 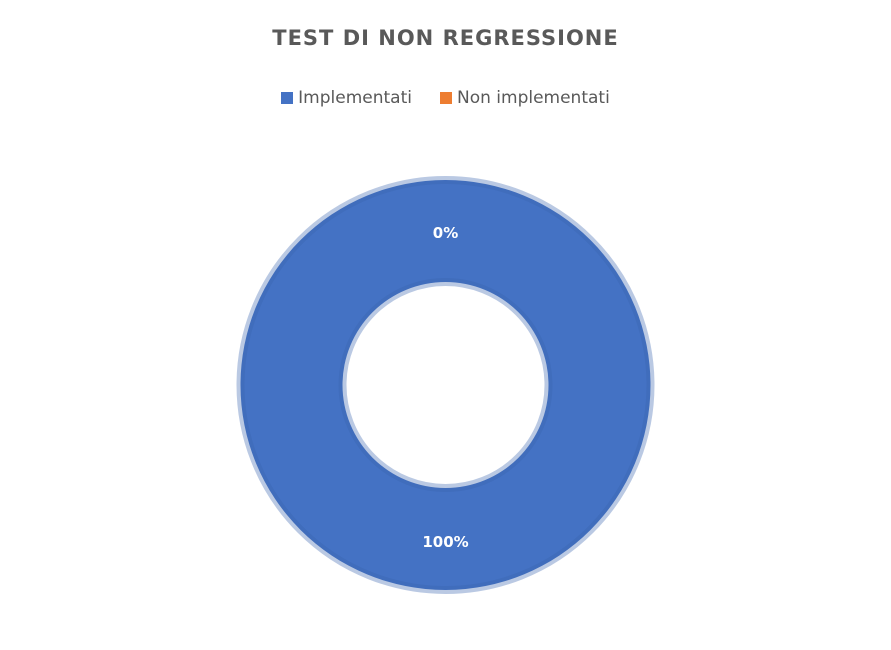 What do you see at coordinates (533, 98) in the screenshot?
I see `legend-label-non-implementati: Non implementati` at bounding box center [533, 98].